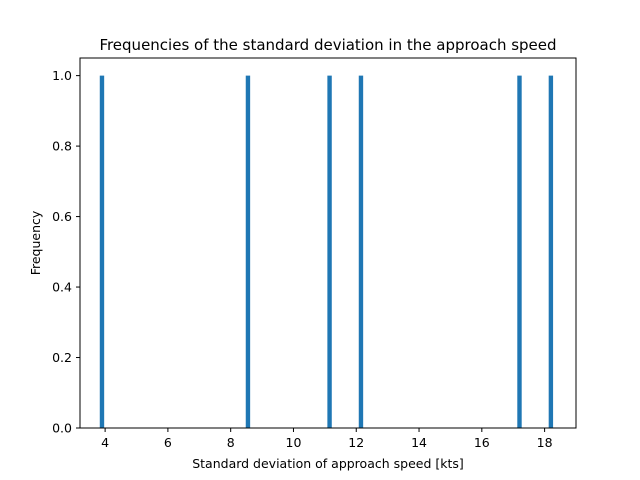 Image resolution: width=640 pixels, height=480 pixels. Describe the element at coordinates (294, 442) in the screenshot. I see `x-tick-label: 10` at that location.